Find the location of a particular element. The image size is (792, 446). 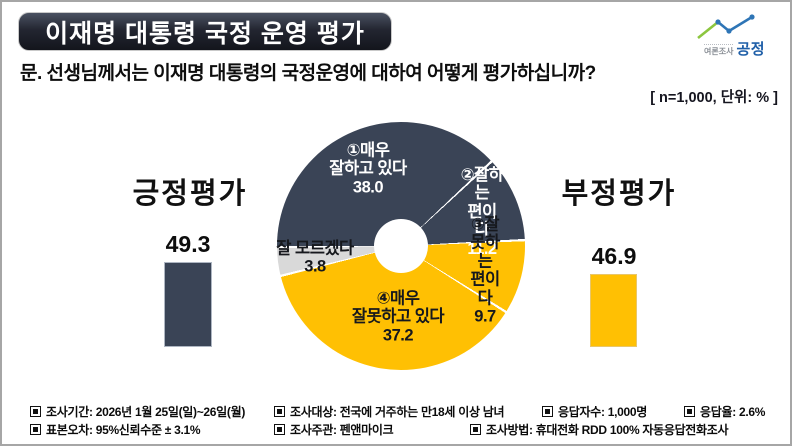

report-title-box: 이재명 대통령 국정 운영 평가 is located at coordinates (205, 31).